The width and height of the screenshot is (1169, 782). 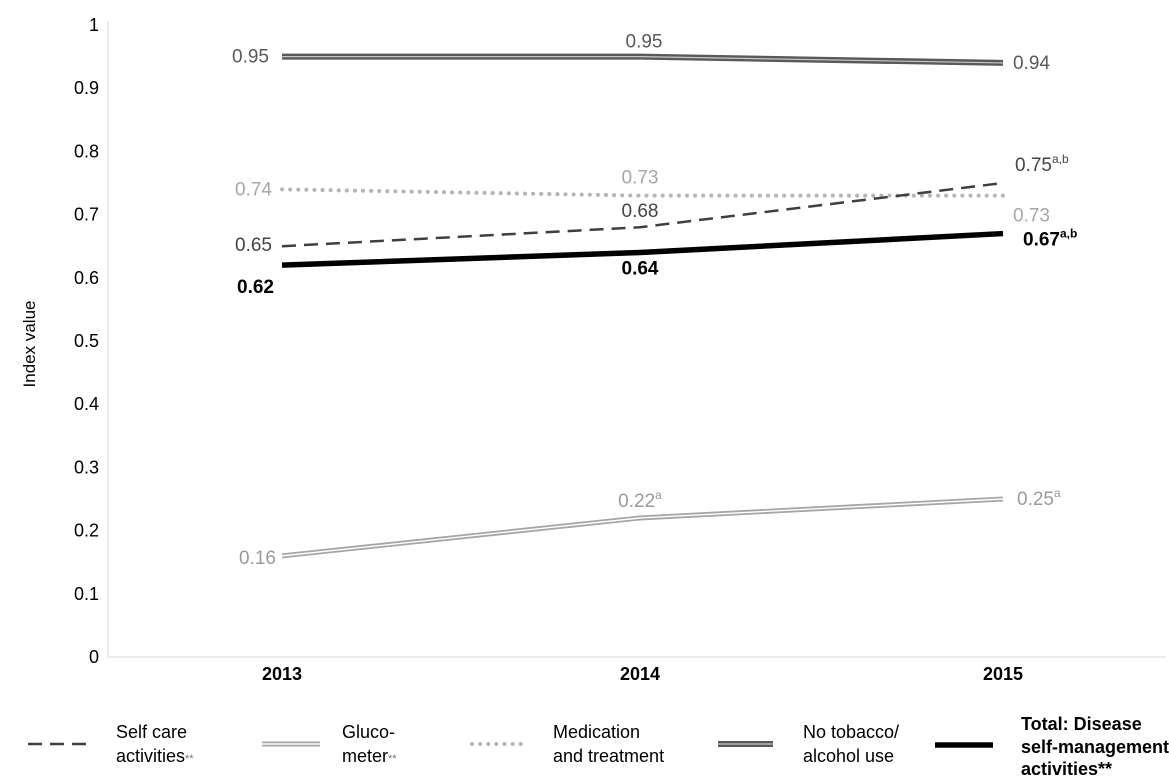 I want to click on data-label: 0.25a, so click(x=1039, y=498).